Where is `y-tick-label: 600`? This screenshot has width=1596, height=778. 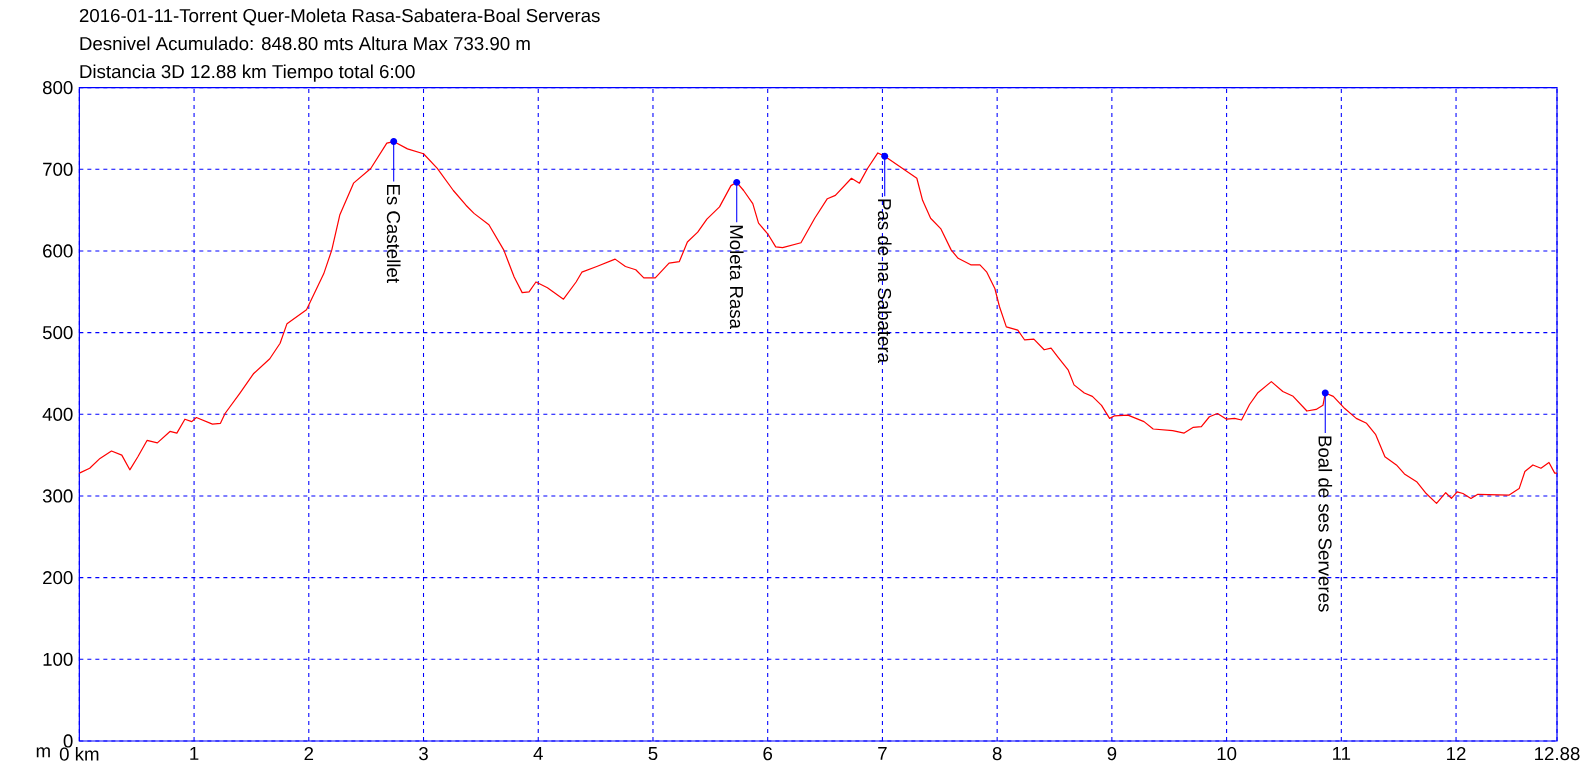 y-tick-label: 600 is located at coordinates (58, 251).